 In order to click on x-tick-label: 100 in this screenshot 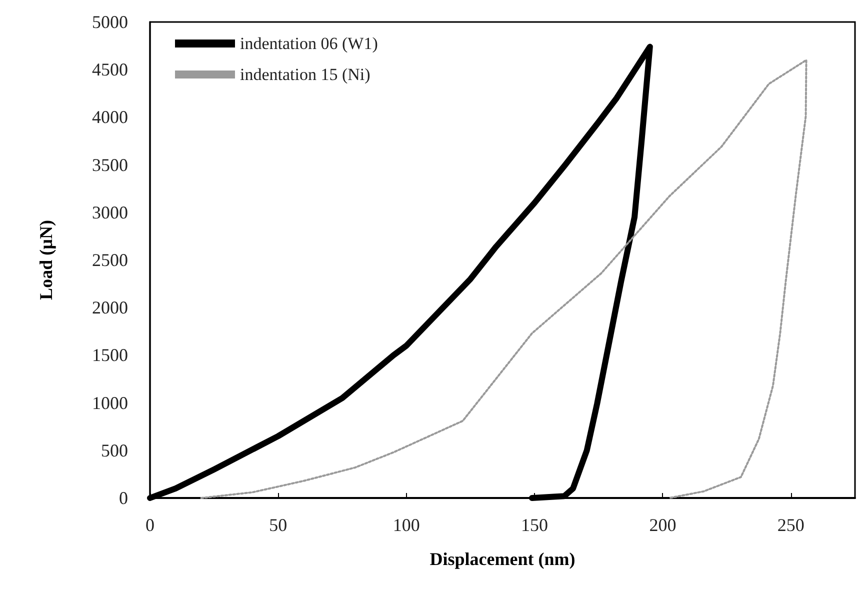, I will do `click(406, 525)`.